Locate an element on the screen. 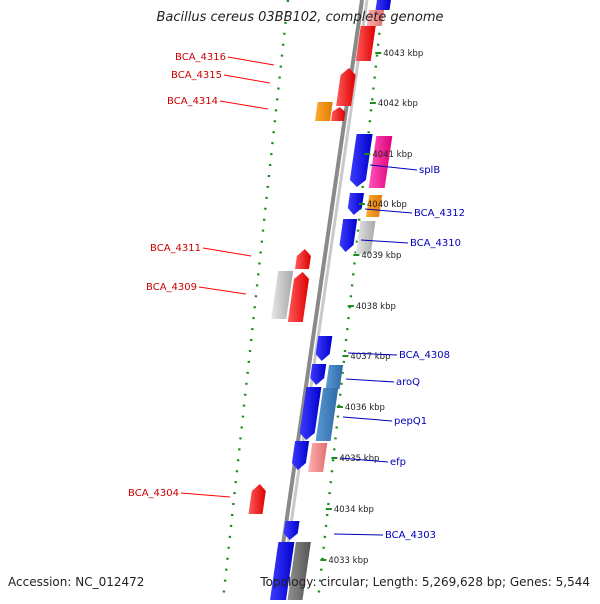 The width and height of the screenshot is (600, 604). gene-blue-efp is located at coordinates (300, 455).